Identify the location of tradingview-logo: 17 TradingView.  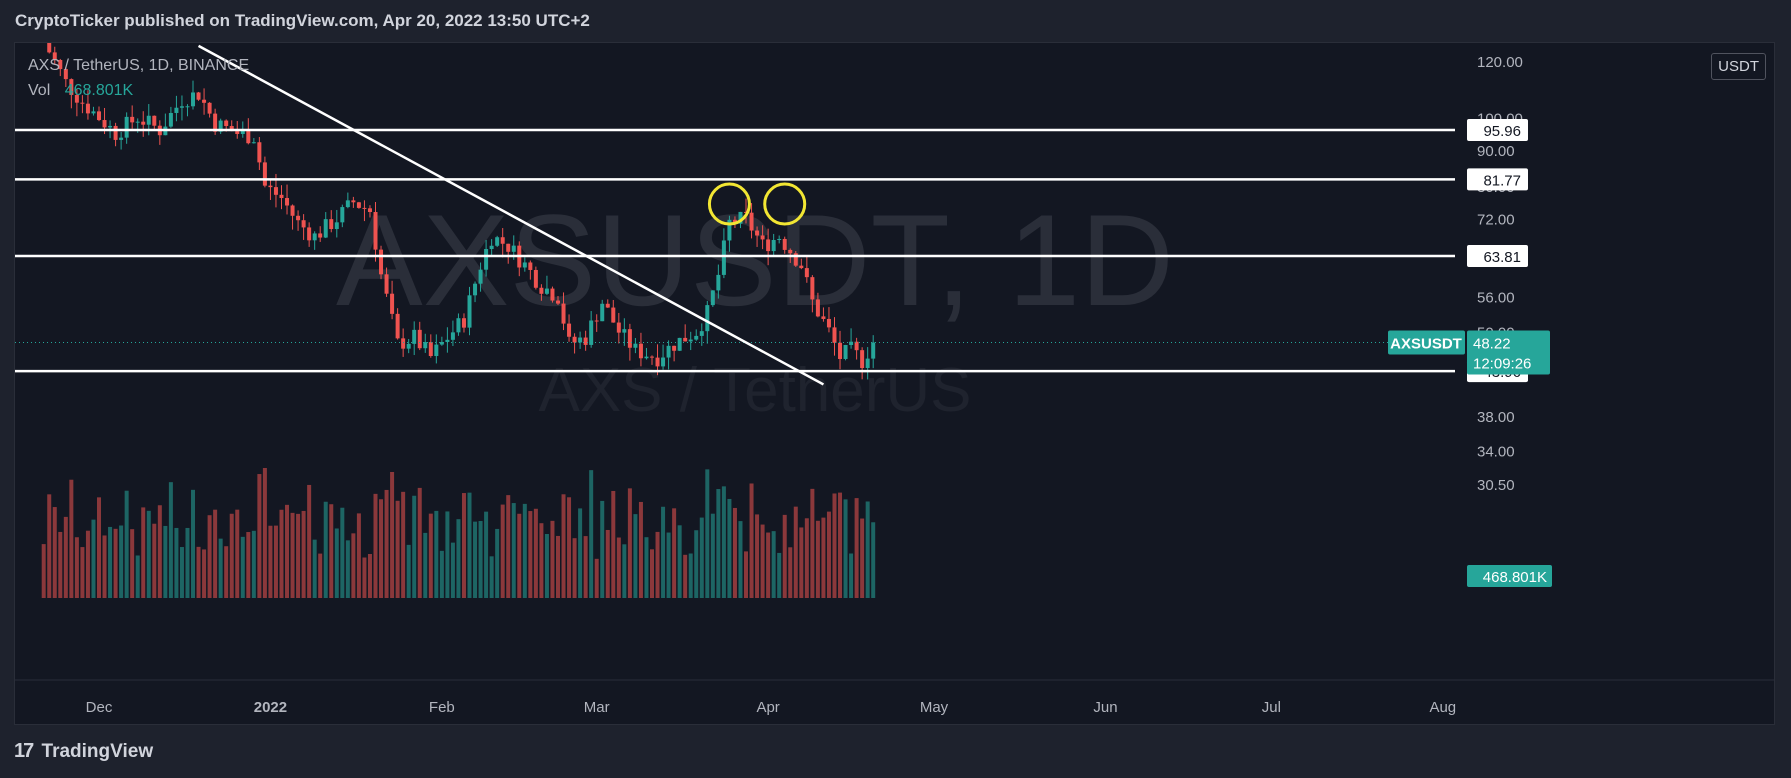
(83, 751).